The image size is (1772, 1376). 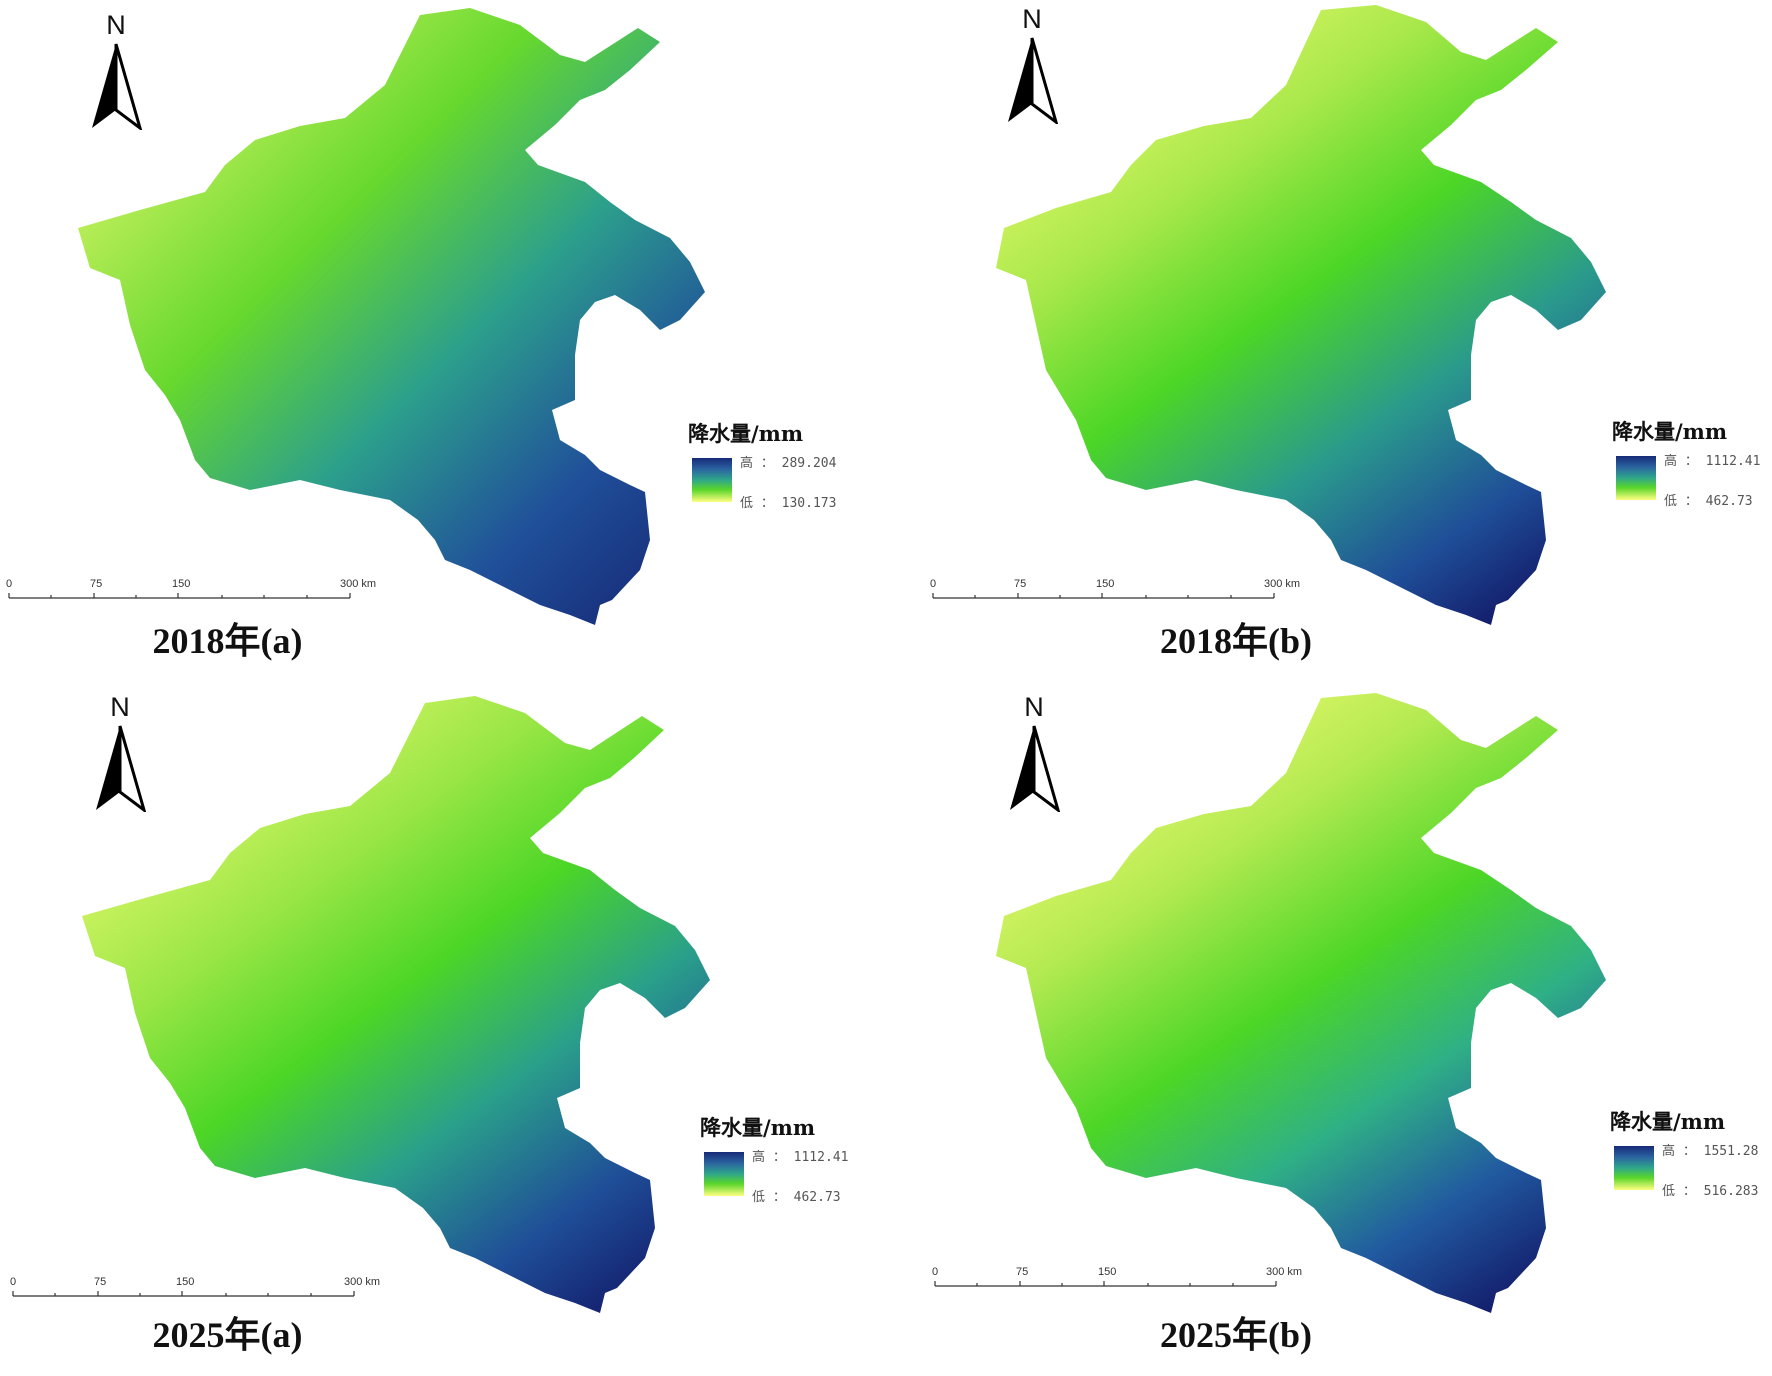 What do you see at coordinates (1236, 641) in the screenshot?
I see `panel-caption: 2018年(b)` at bounding box center [1236, 641].